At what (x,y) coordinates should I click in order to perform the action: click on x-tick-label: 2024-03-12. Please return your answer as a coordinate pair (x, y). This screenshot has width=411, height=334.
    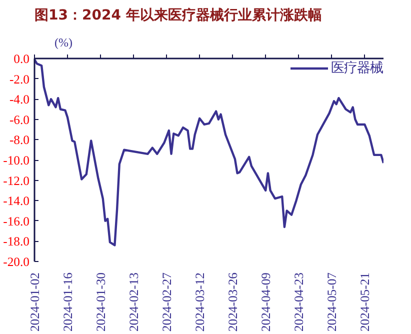
    Looking at the image, I should click on (200, 302).